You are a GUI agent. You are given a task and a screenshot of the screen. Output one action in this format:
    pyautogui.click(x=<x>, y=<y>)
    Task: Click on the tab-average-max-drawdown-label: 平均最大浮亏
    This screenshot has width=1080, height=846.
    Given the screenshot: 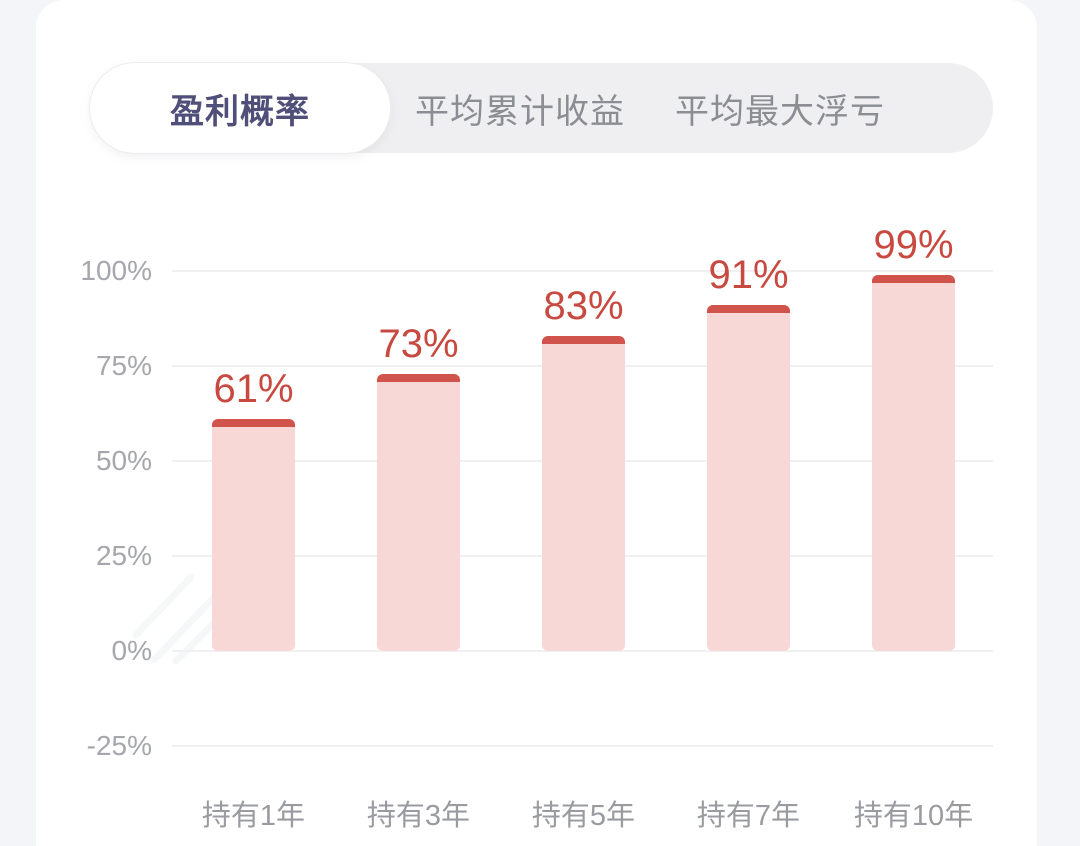 What is the action you would take?
    pyautogui.click(x=780, y=111)
    